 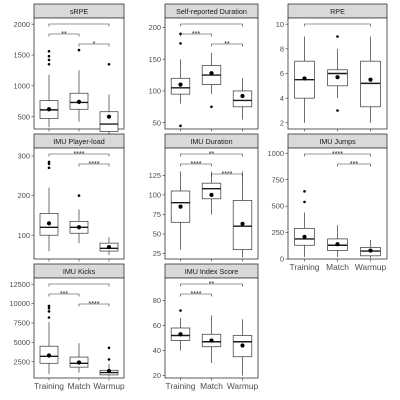 What do you see at coordinates (282, 259) in the screenshot?
I see `y-tick-label: 0` at bounding box center [282, 259].